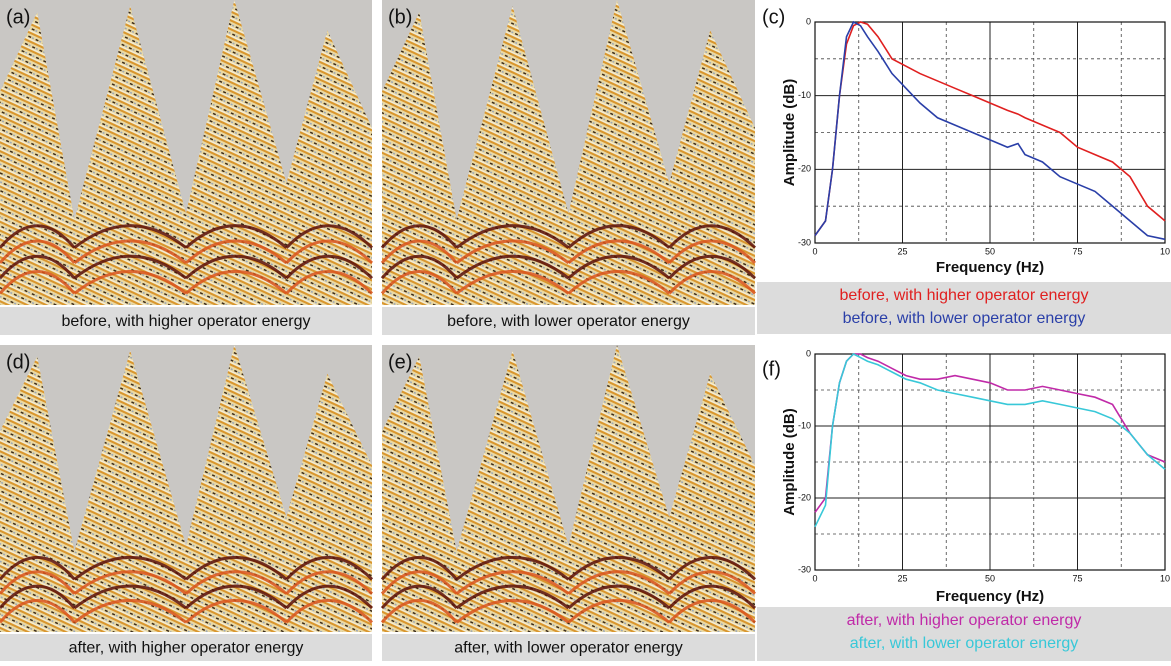  I want to click on plot-frame, so click(990, 132).